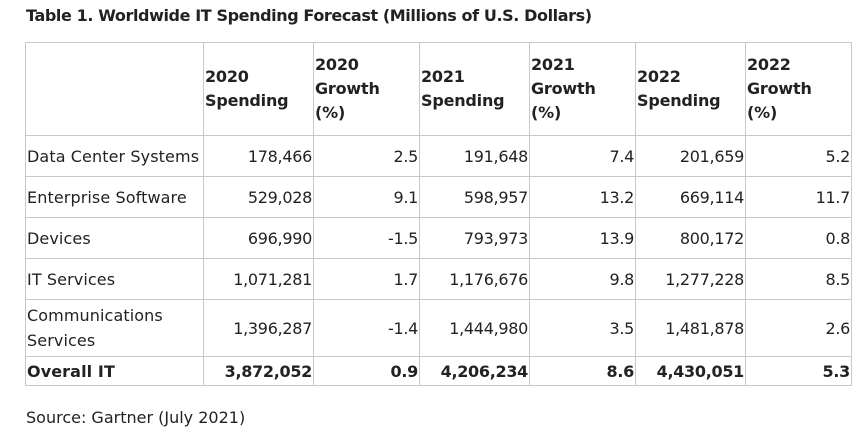 This screenshot has height=428, width=864. Describe the element at coordinates (366, 197) in the screenshot. I see `cell-value: 9.1` at that location.